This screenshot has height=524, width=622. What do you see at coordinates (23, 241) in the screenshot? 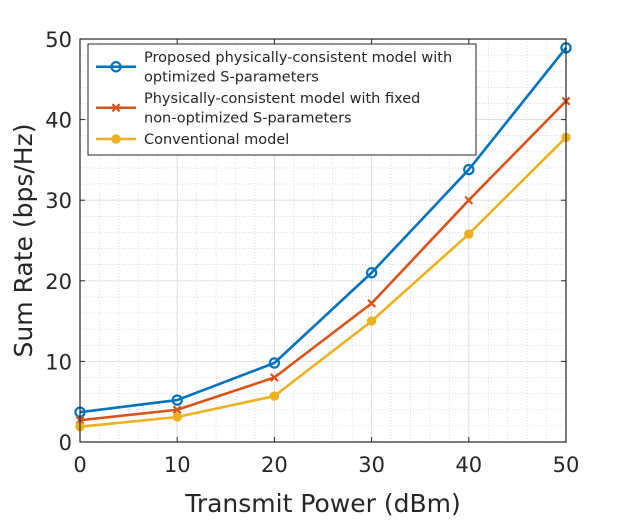
I see `y-axis-label: Sum Rate (bps/Hz)` at bounding box center [23, 241].